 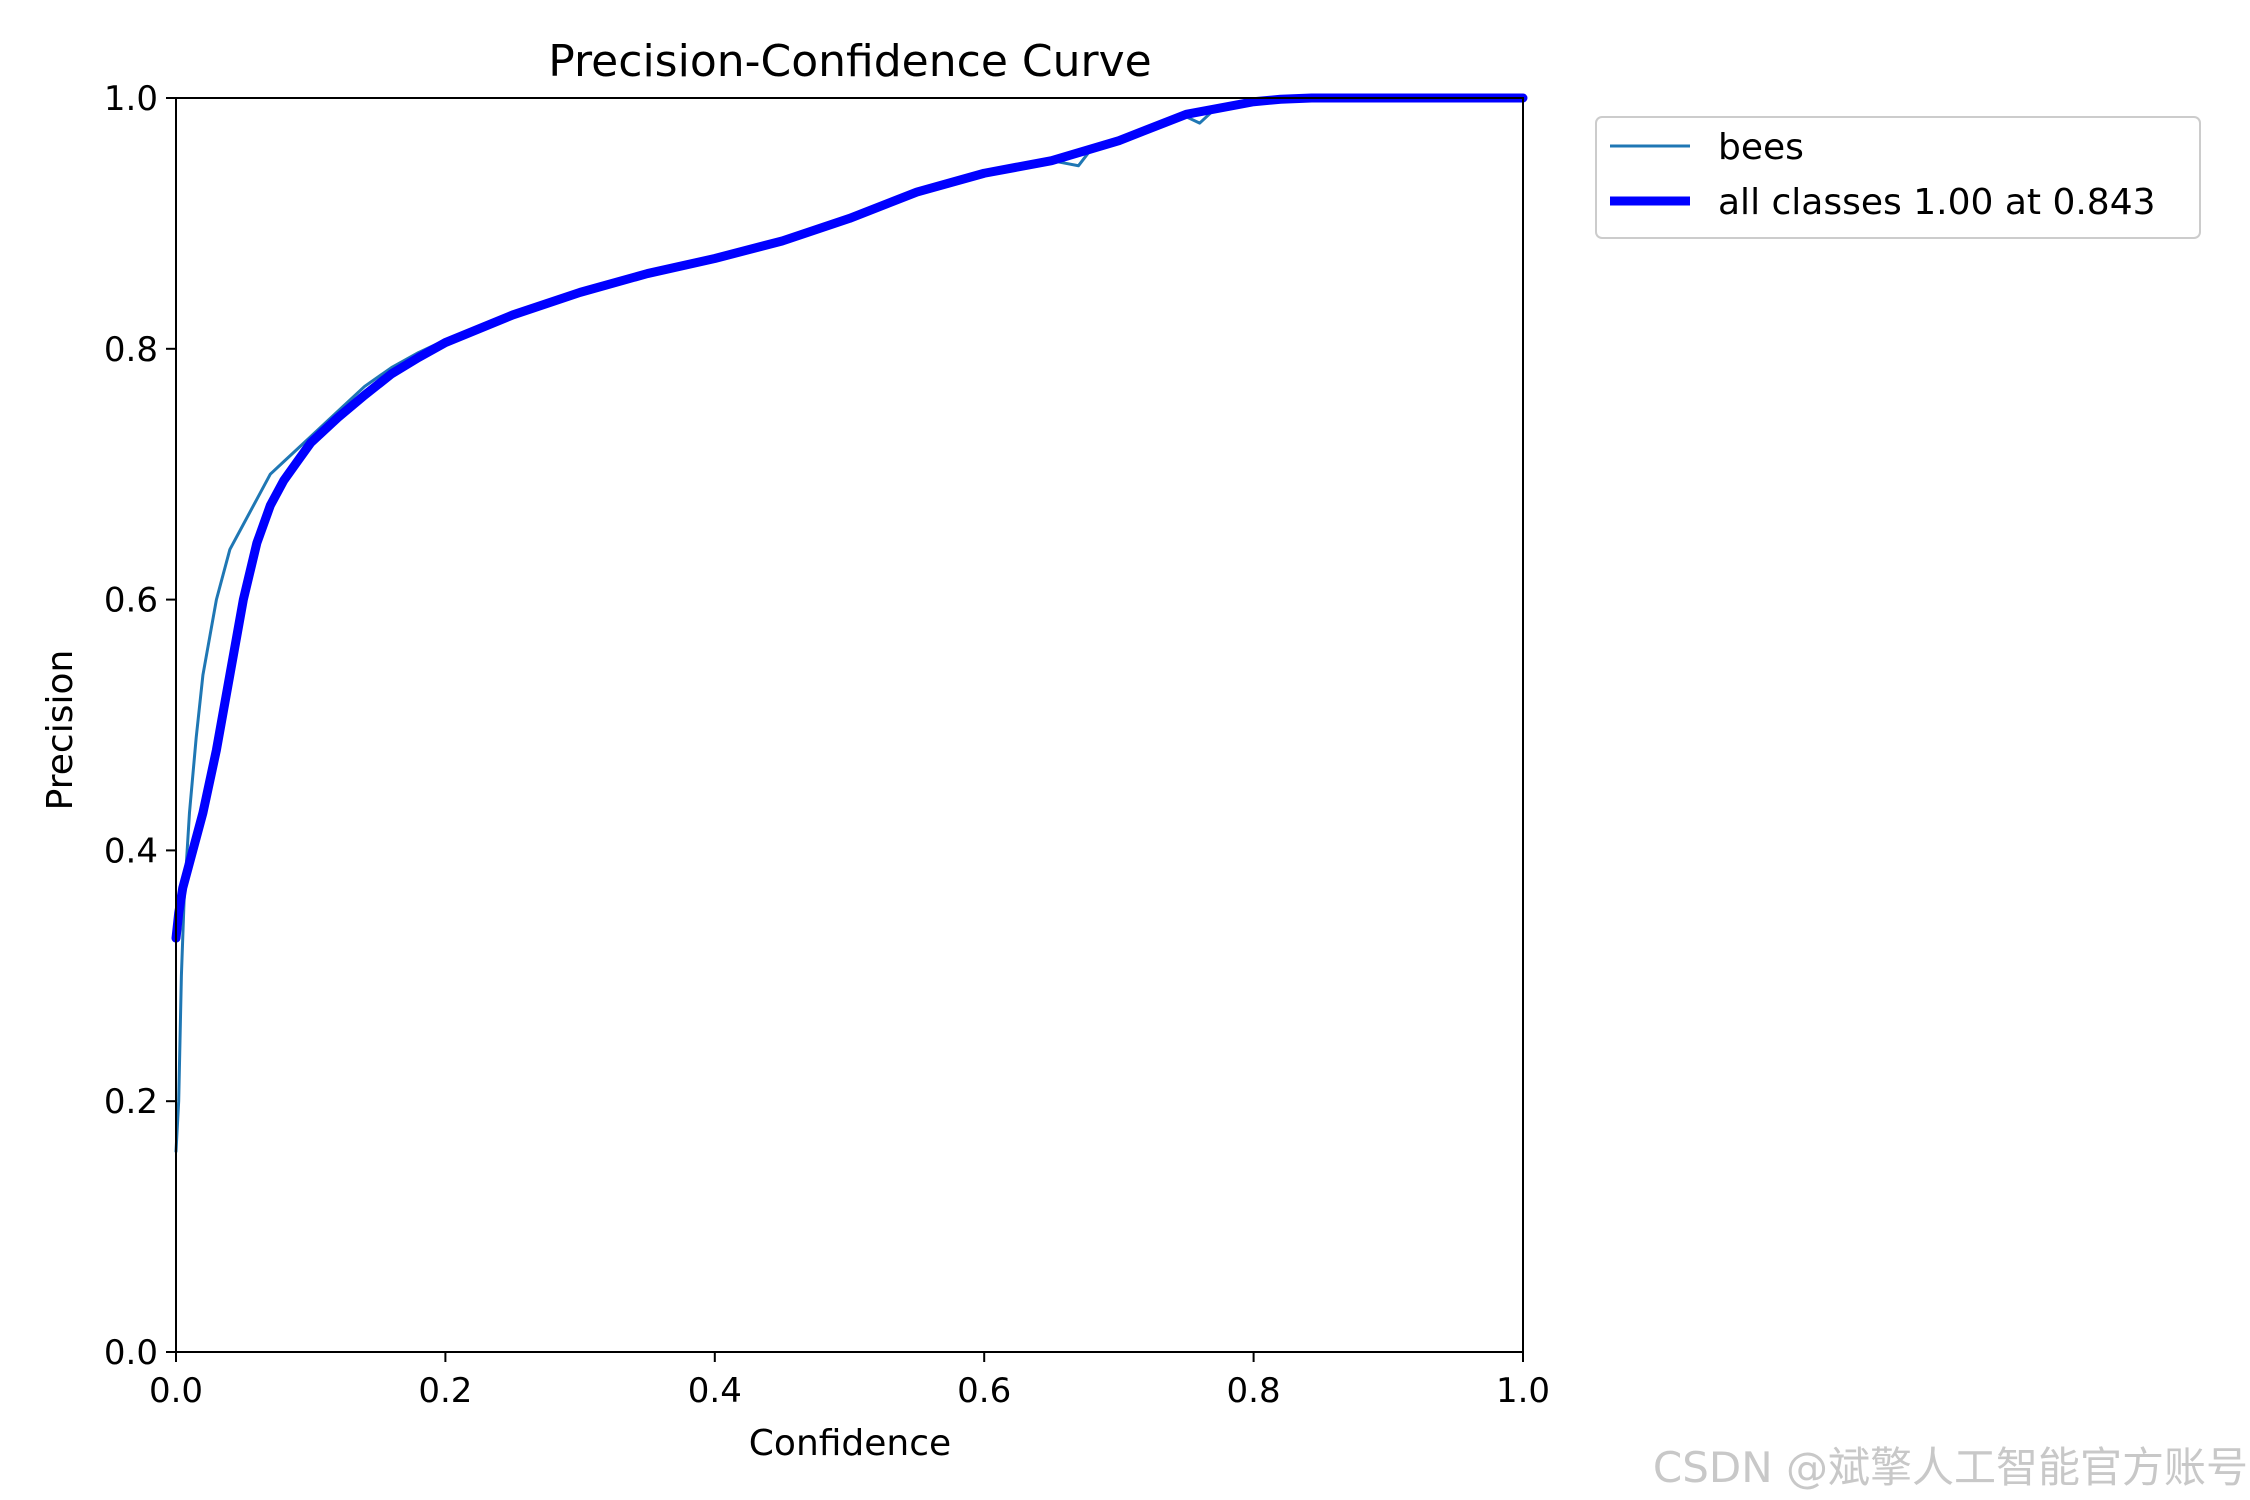 What do you see at coordinates (131, 1353) in the screenshot?
I see `y-tick-label: 0.0` at bounding box center [131, 1353].